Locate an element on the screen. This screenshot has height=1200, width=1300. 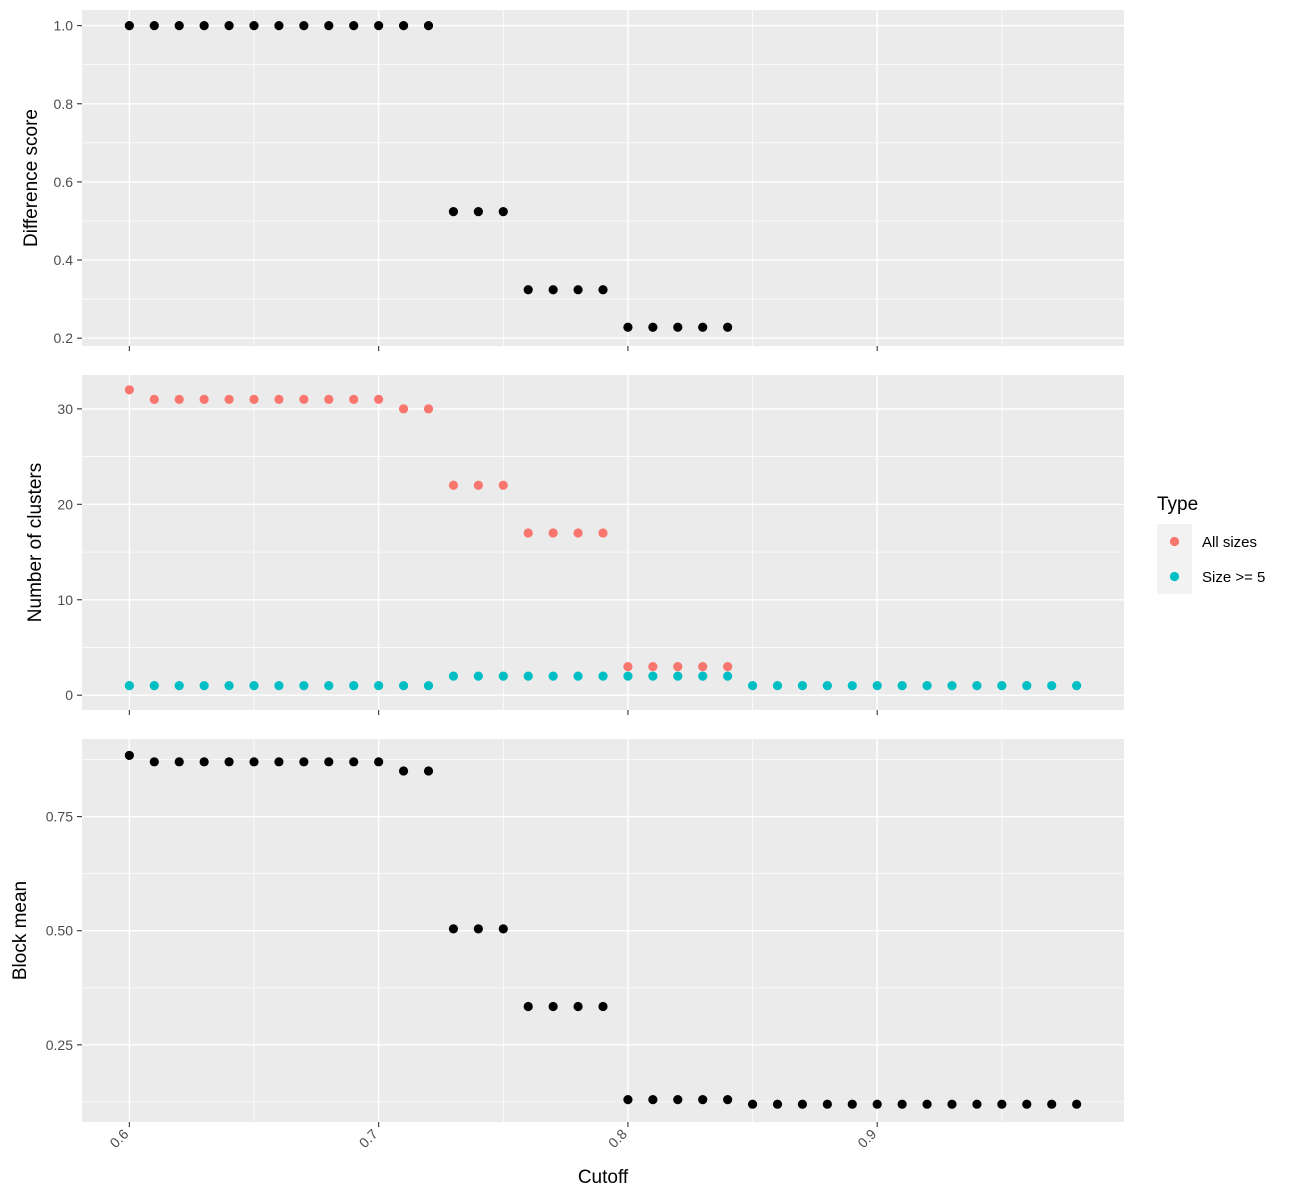
y-axis-title: Number of clusters is located at coordinates (35, 542).